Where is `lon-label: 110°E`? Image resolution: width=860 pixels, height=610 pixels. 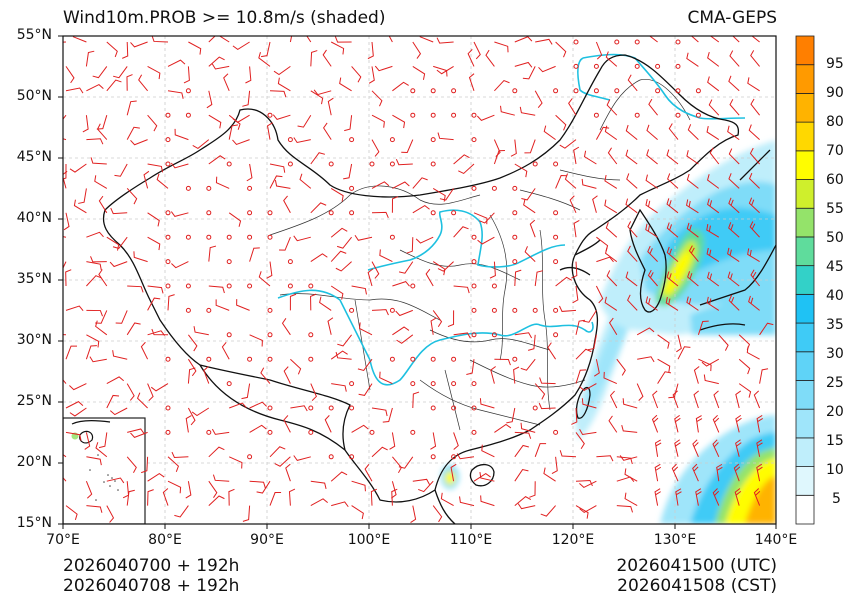
lon-label: 110°E is located at coordinates (471, 540).